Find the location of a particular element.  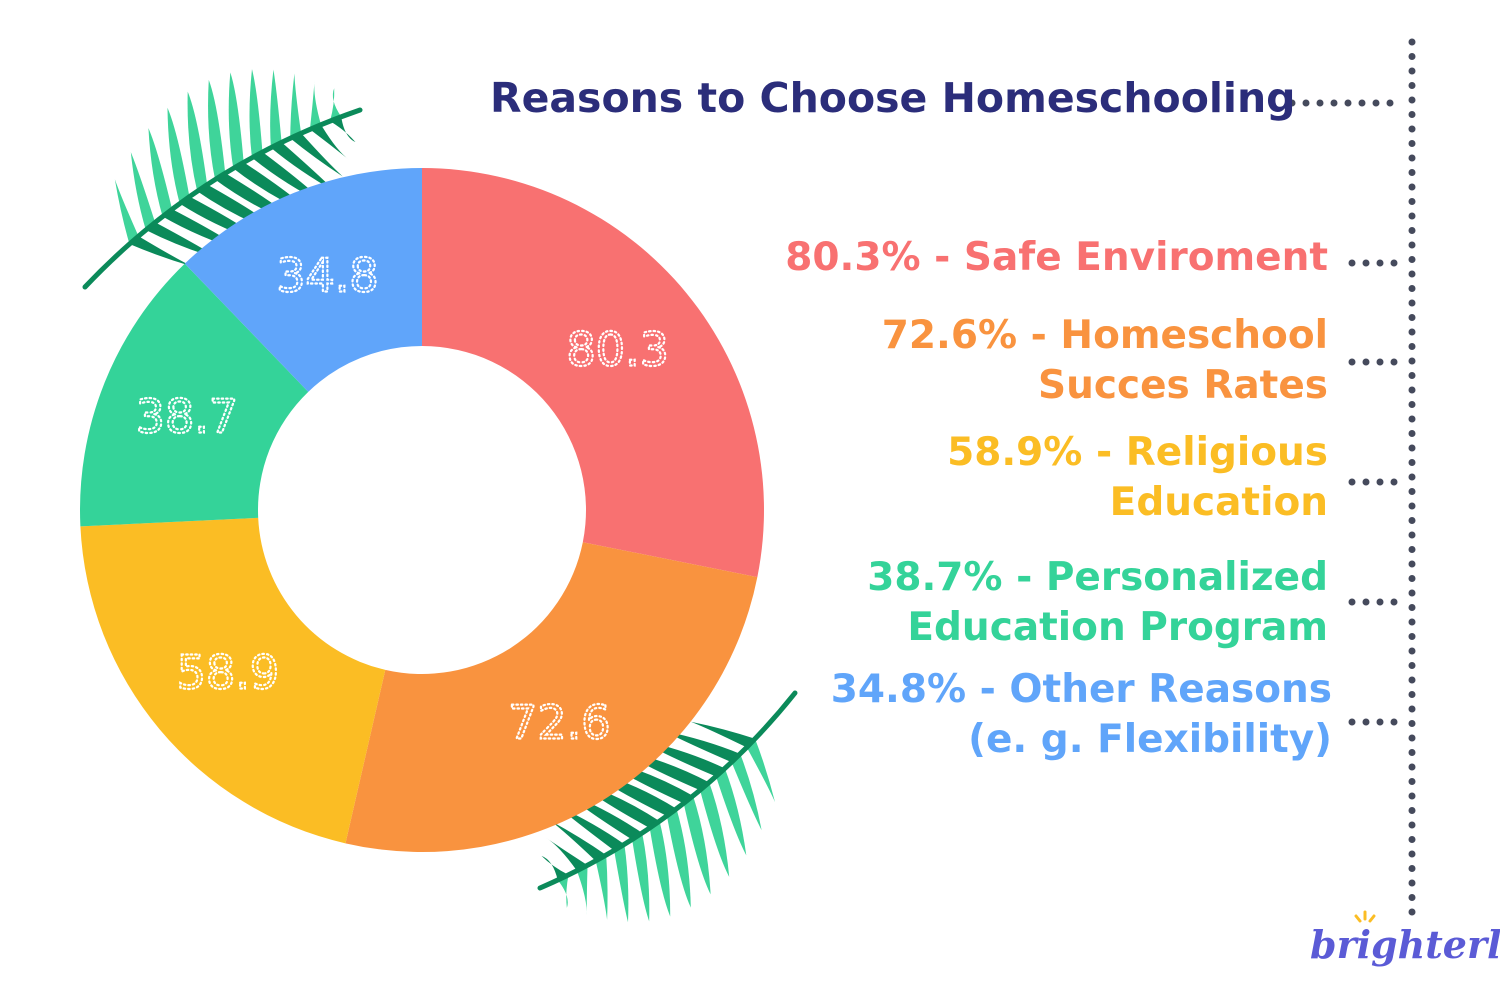

slice-label-2: 58.9 is located at coordinates (228, 672).